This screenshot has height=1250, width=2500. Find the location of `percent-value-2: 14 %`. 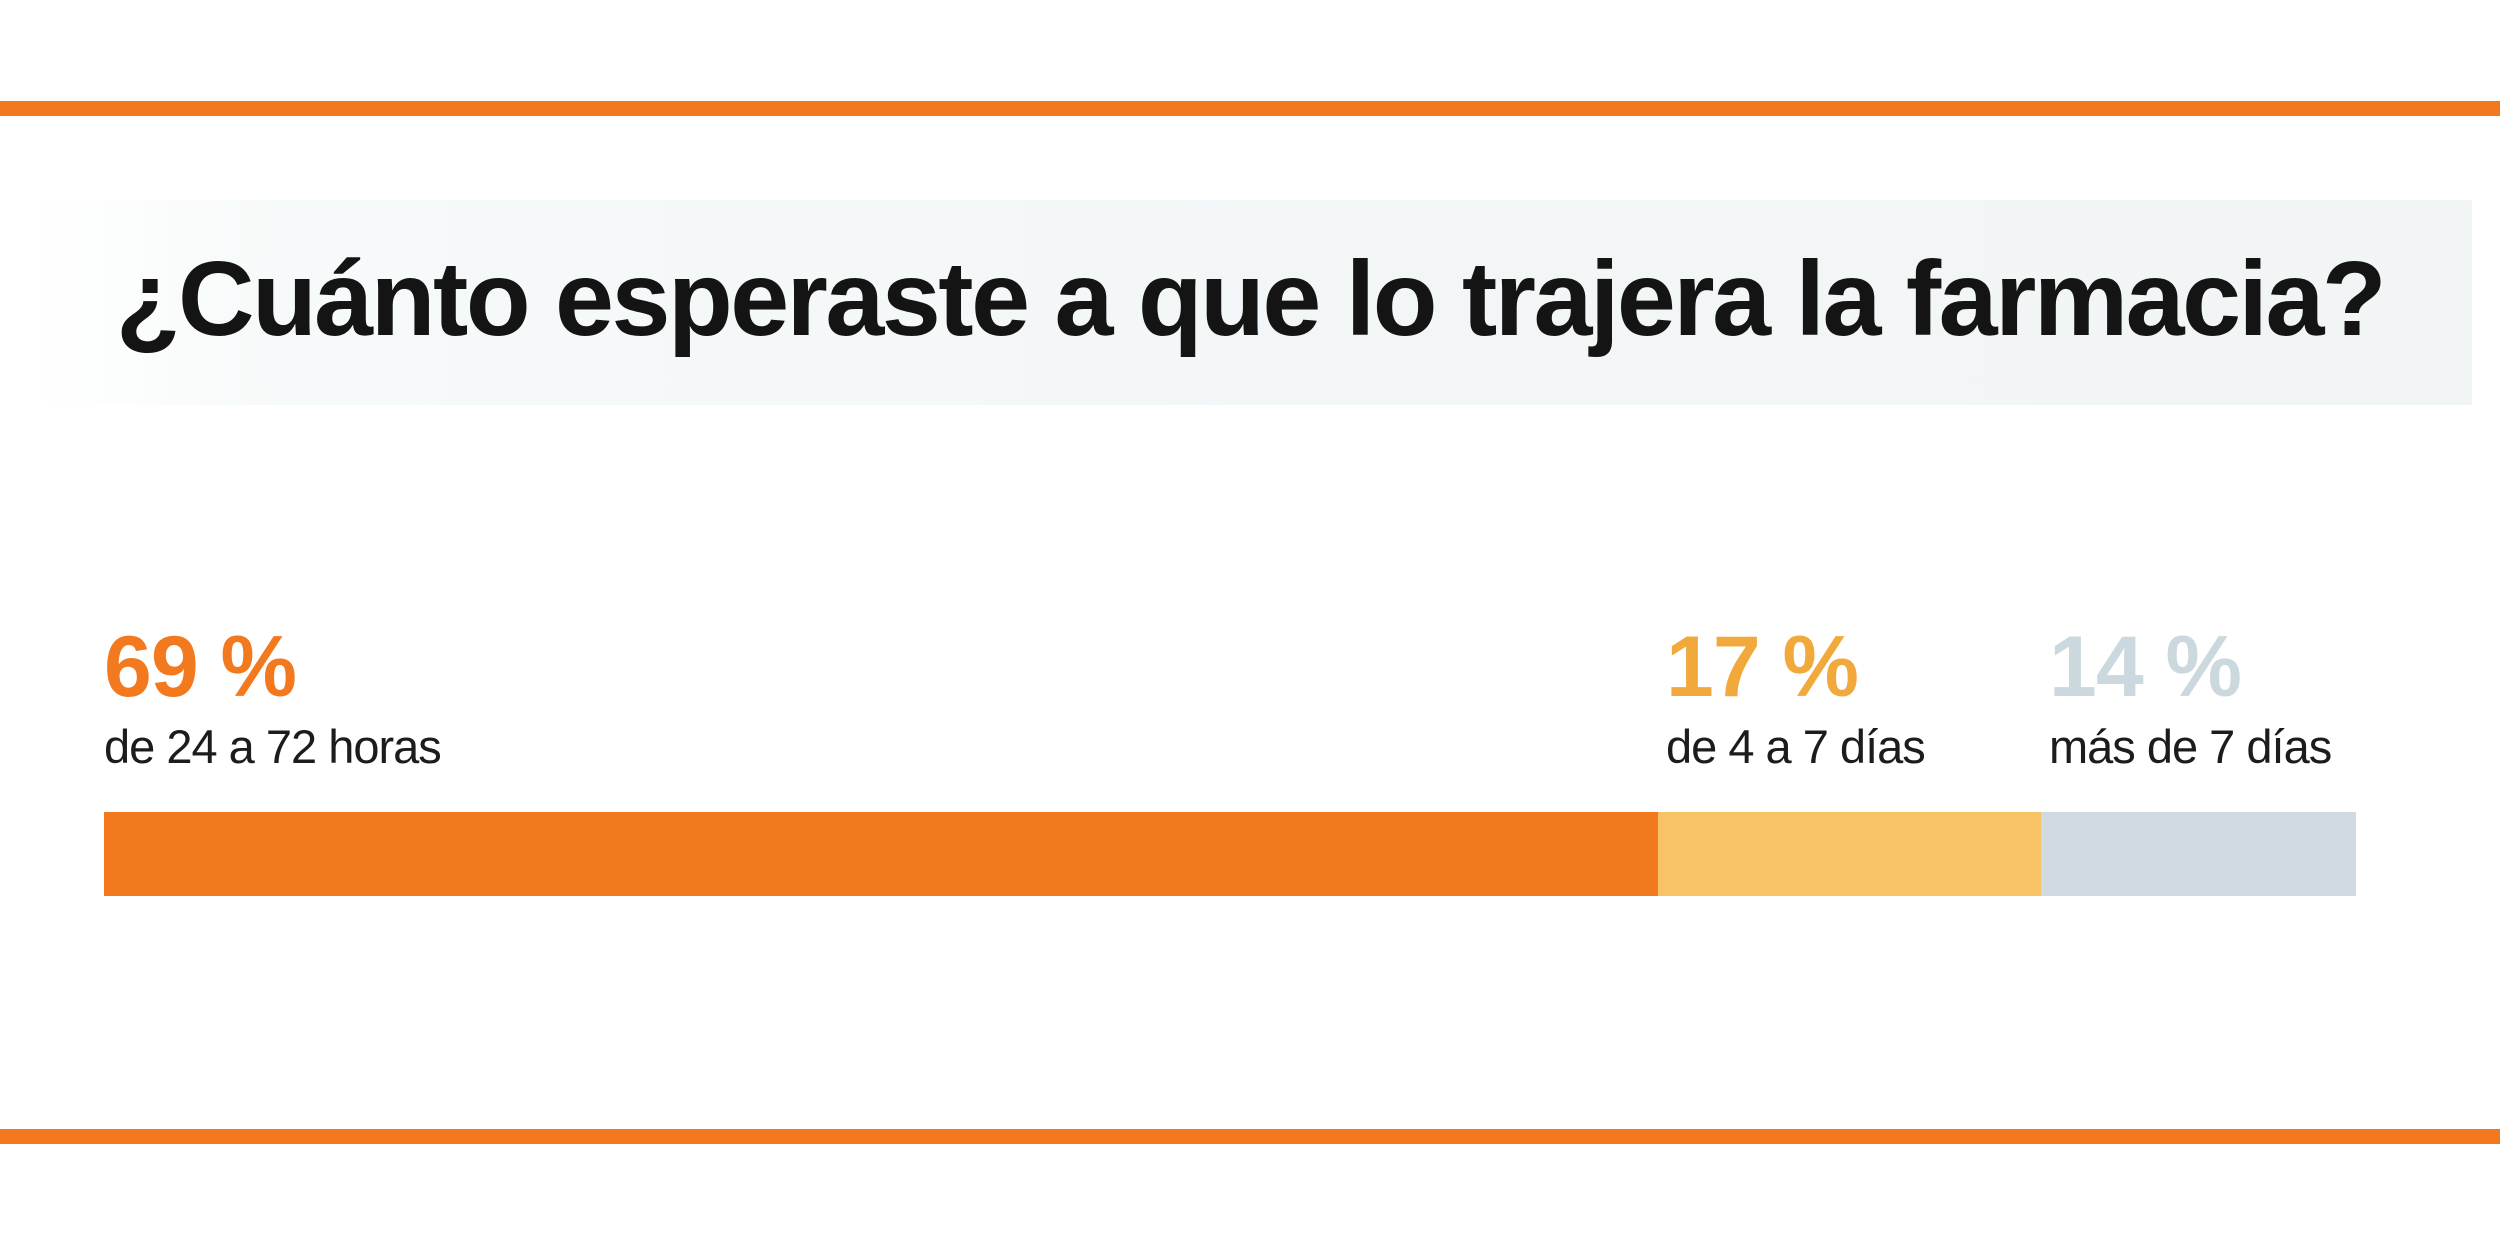

percent-value-2: 14 % is located at coordinates (2145, 667).